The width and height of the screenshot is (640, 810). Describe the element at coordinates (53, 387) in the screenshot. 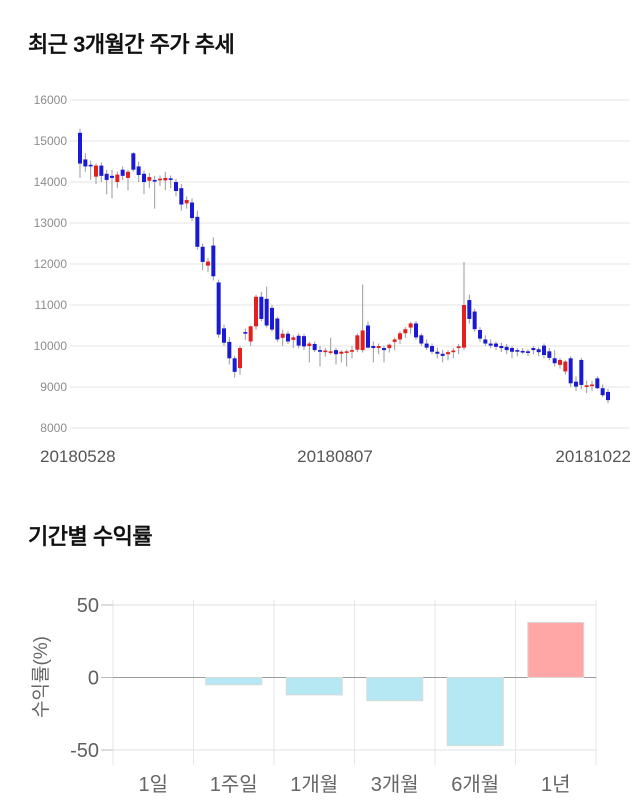

I see `price-y-tick-label: 9000` at that location.